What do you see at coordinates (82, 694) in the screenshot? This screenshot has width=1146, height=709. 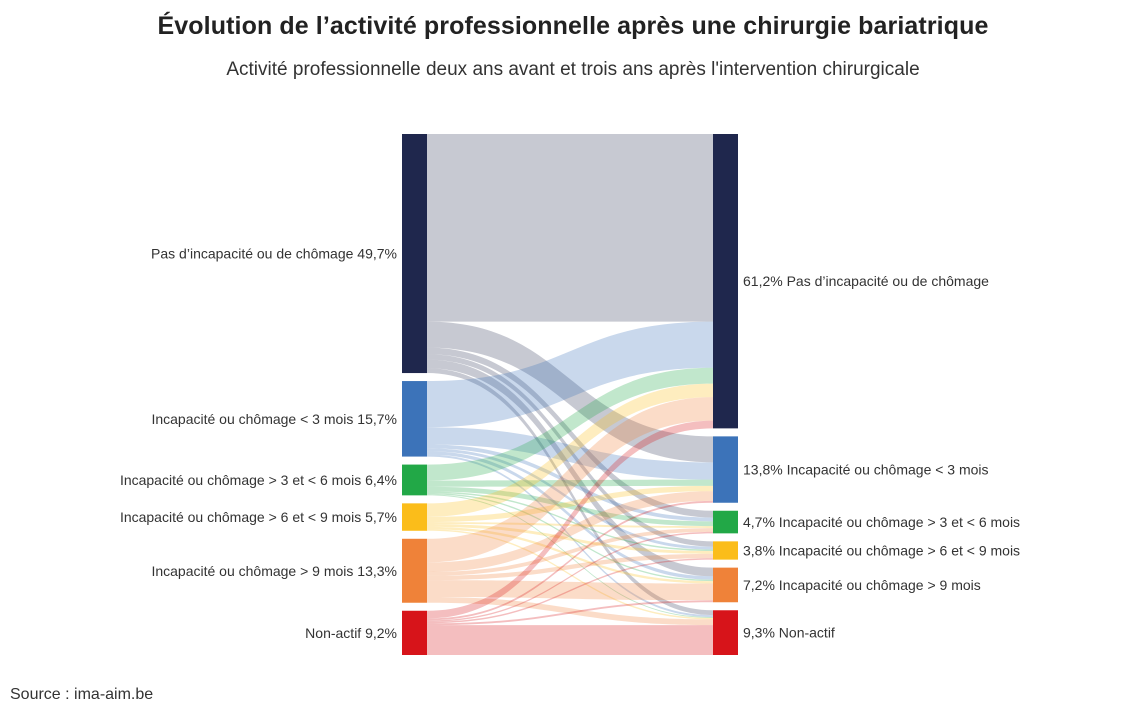 I see `source-note: Source : ima-aim.be` at bounding box center [82, 694].